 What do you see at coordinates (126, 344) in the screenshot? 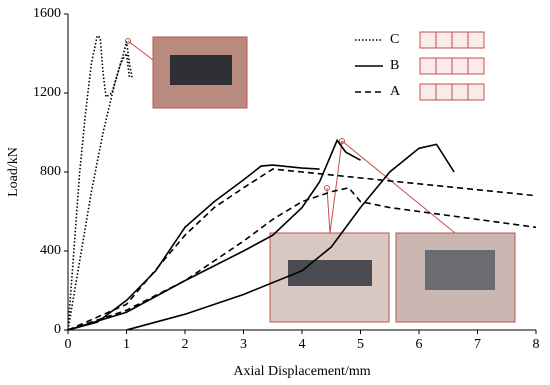
I see `x-tick-label: 1` at bounding box center [126, 344].